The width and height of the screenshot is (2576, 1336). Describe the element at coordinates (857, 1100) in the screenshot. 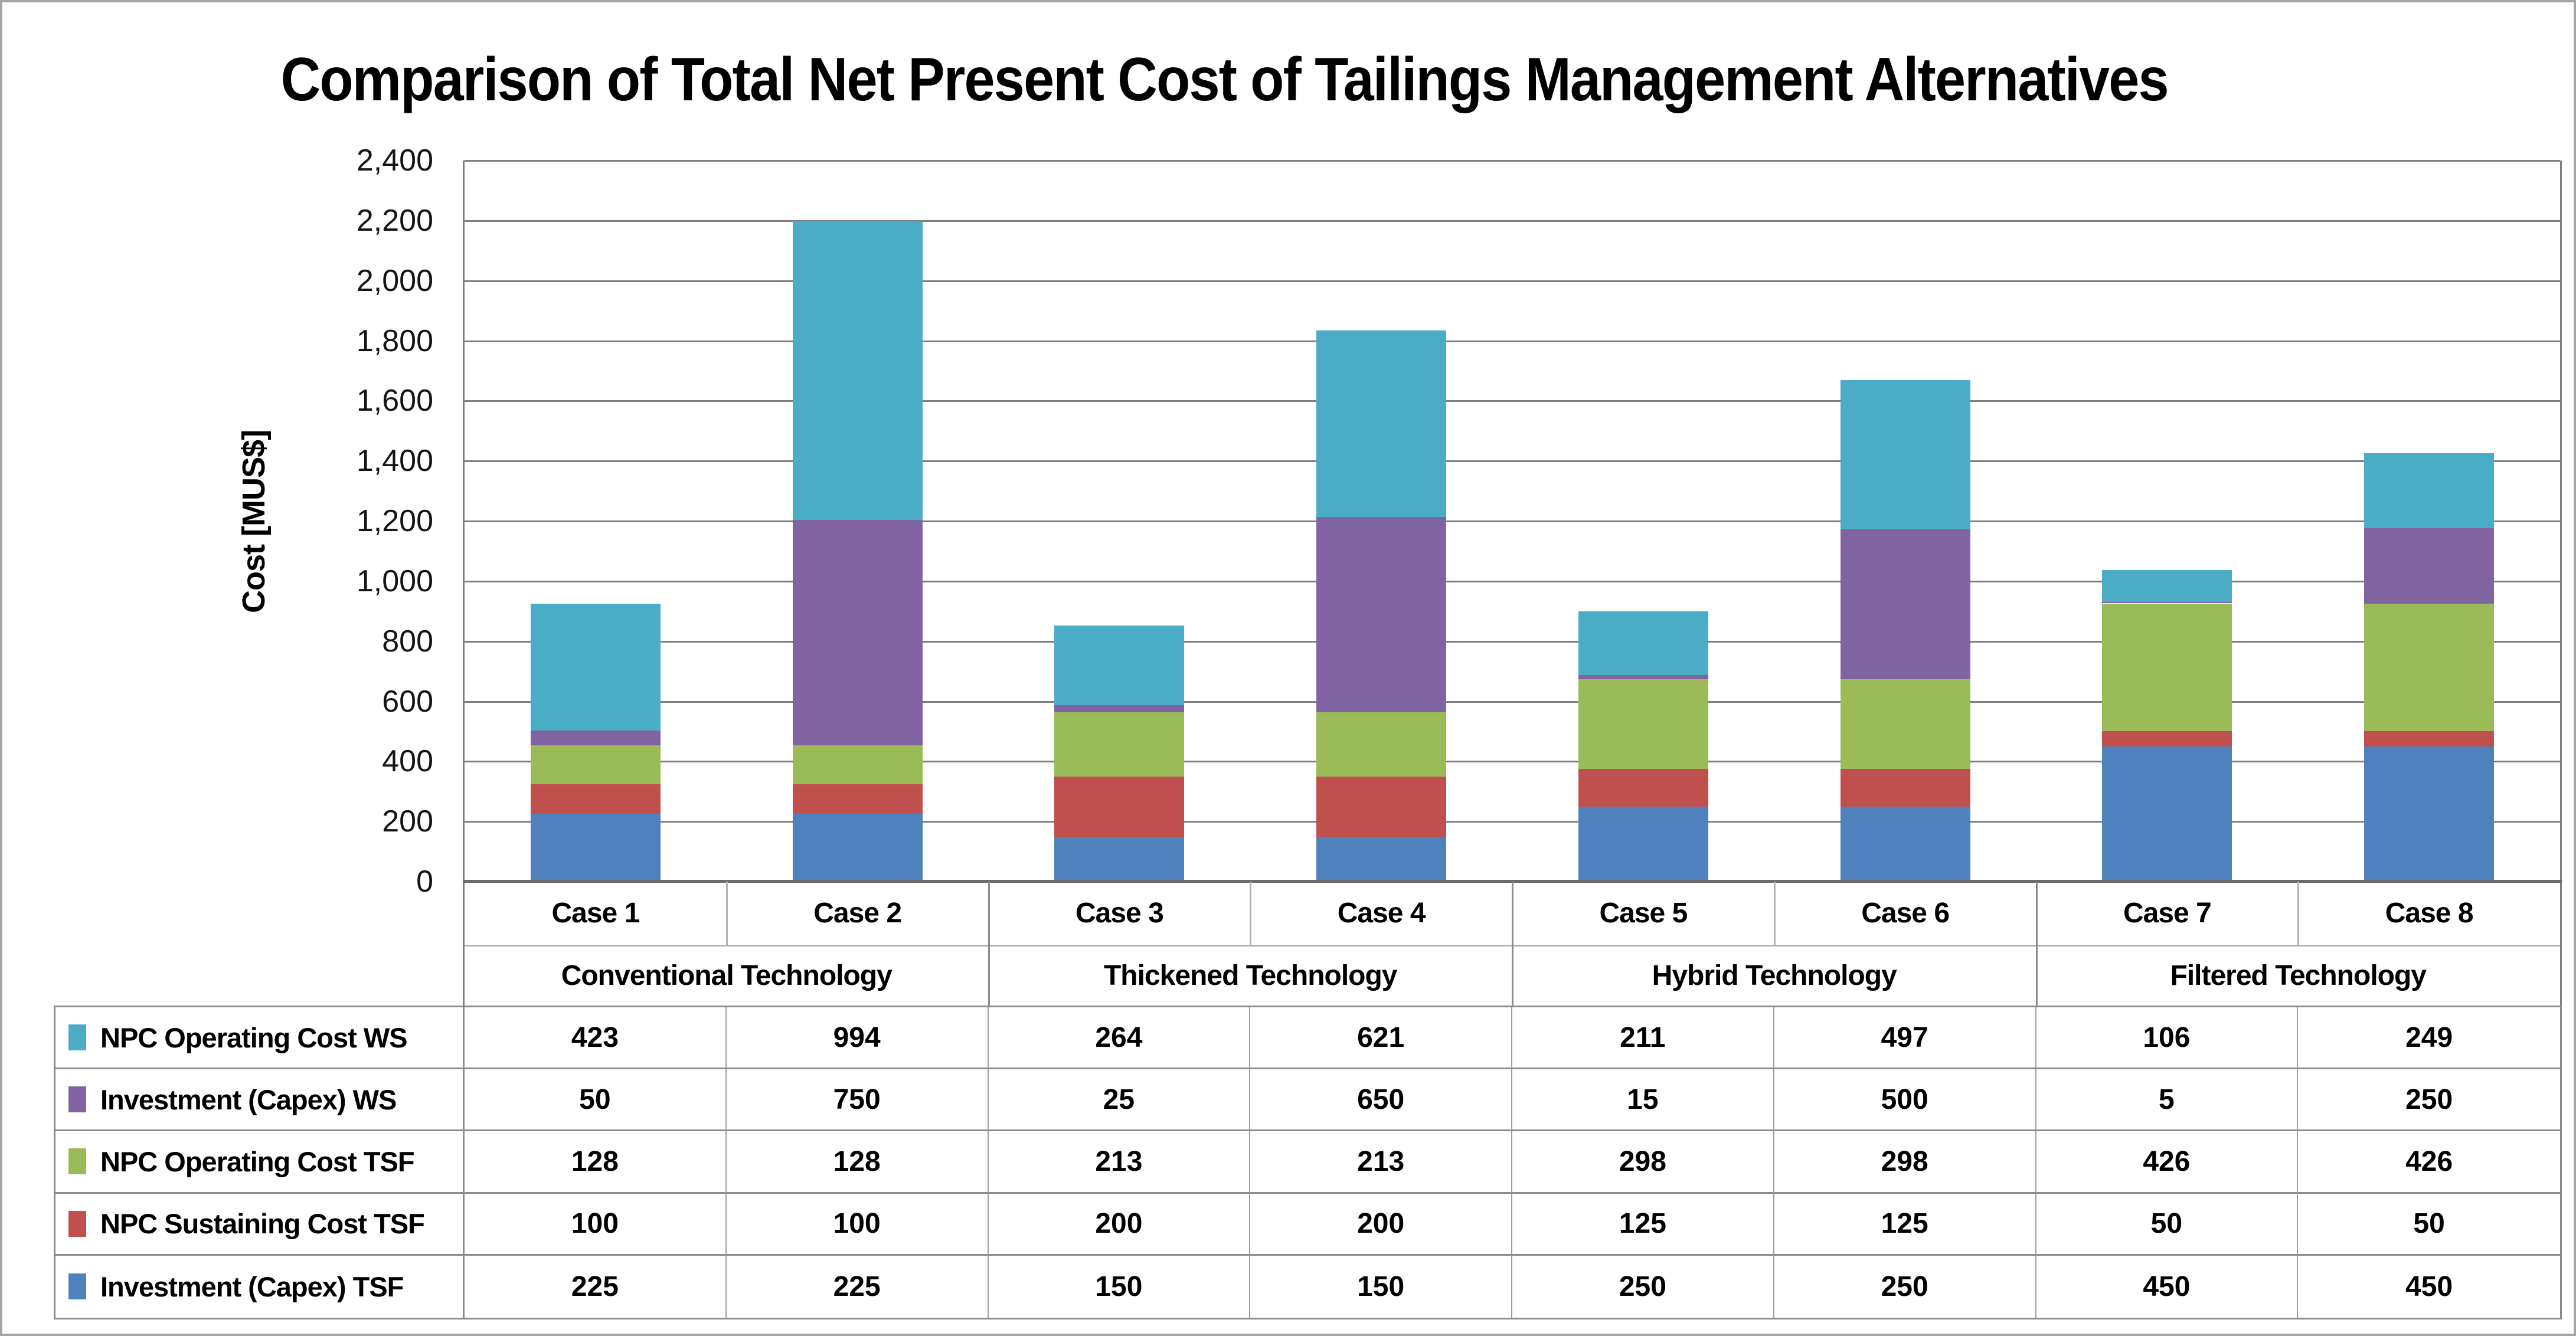

I see `table-value-cell: 750` at that location.